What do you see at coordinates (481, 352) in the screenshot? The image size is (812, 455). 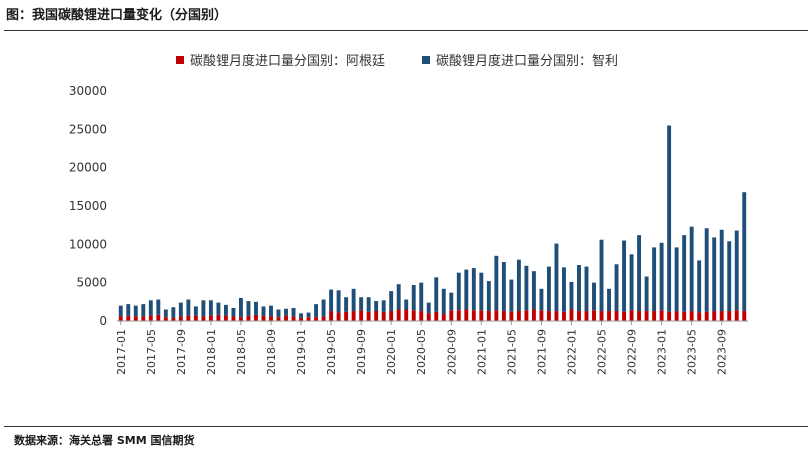 I see `x-tick-label: 2021-01` at bounding box center [481, 352].